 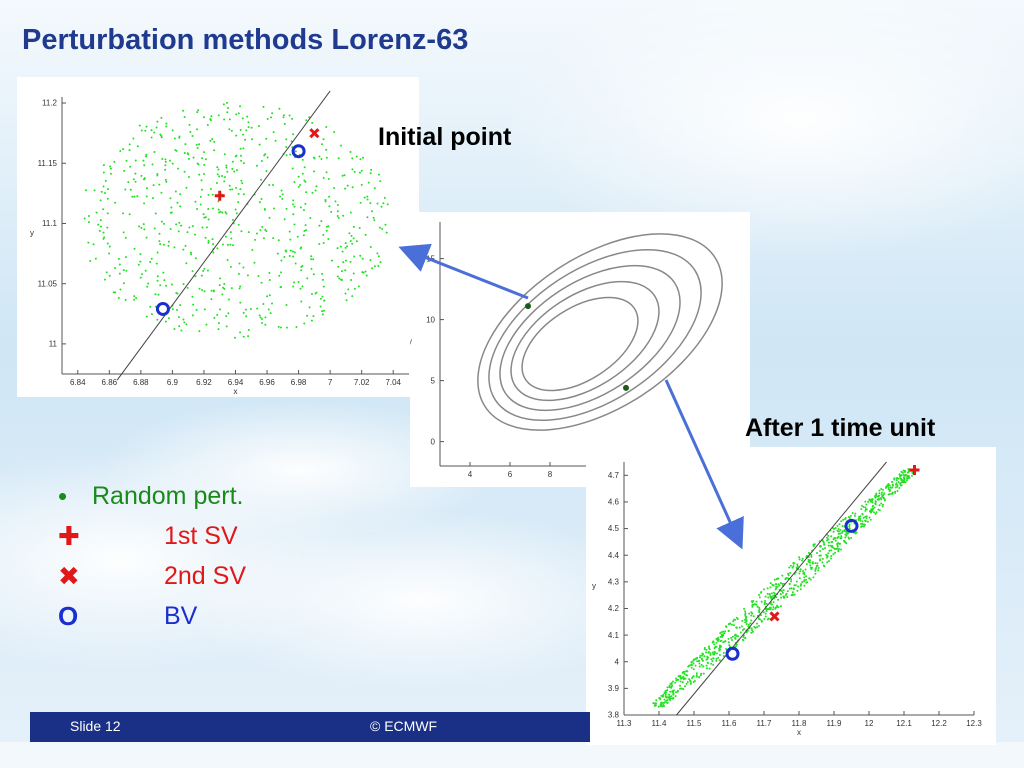 I want to click on y-tick-label: 10, so click(x=430, y=319).